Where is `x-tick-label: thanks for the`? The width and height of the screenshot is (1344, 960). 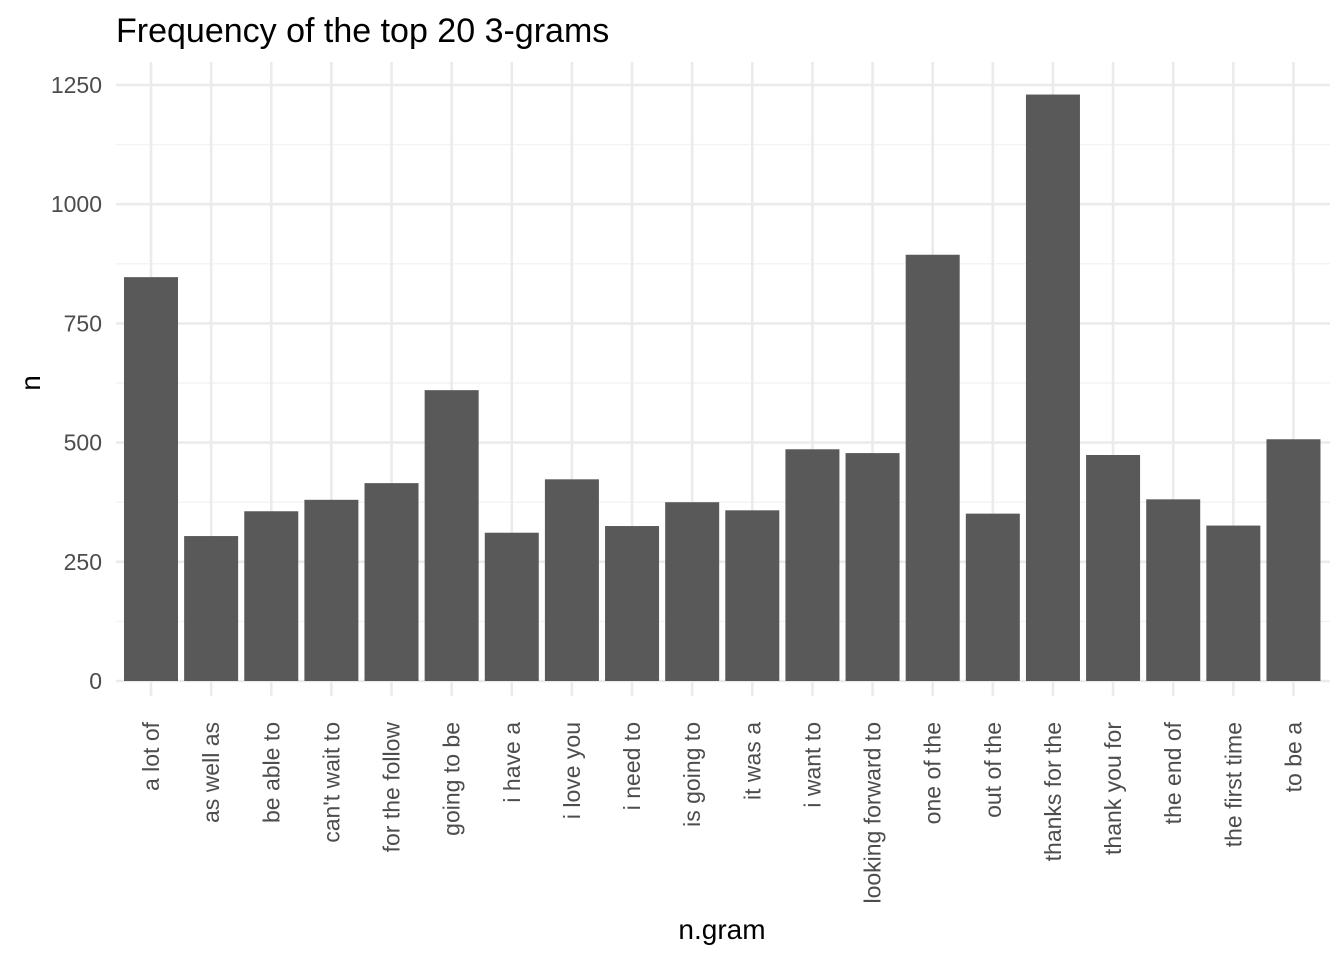
x-tick-label: thanks for the is located at coordinates (1053, 791).